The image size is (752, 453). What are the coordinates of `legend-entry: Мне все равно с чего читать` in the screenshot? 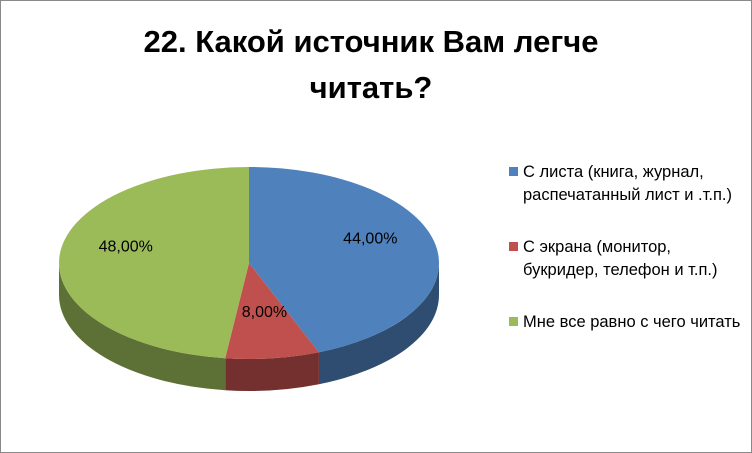 It's located at (626, 322).